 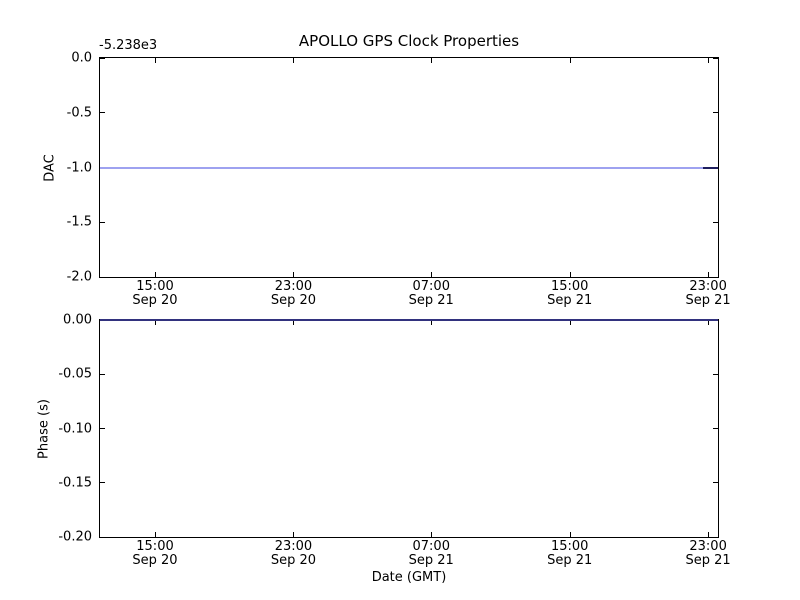 What do you see at coordinates (409, 577) in the screenshot?
I see `x-axis-label: Date (GMT)` at bounding box center [409, 577].